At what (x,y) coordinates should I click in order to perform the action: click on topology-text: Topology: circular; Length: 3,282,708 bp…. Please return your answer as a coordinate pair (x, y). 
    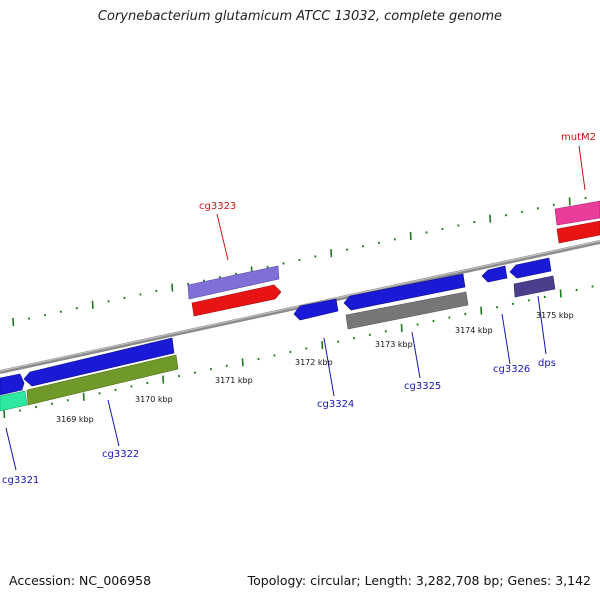
    Looking at the image, I should click on (419, 580).